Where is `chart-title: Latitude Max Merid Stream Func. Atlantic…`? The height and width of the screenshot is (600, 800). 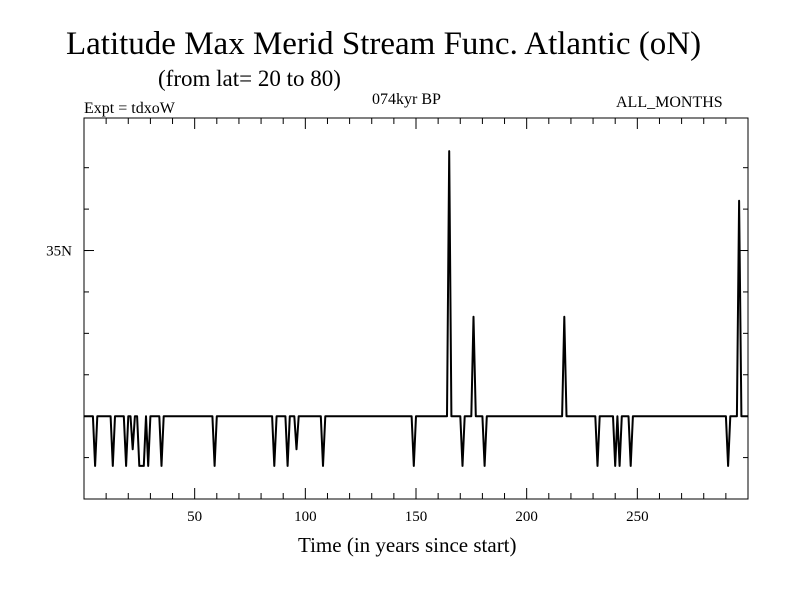 chart-title: Latitude Max Merid Stream Func. Atlantic… is located at coordinates (384, 44).